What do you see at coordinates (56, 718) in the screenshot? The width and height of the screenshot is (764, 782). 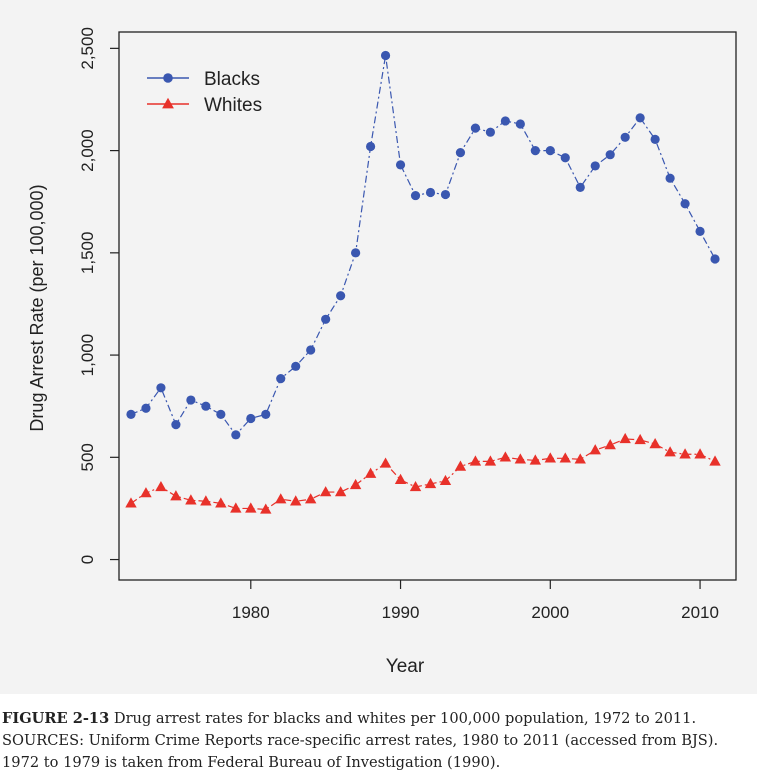 I see `figure-label: FIGURE 2-13` at bounding box center [56, 718].